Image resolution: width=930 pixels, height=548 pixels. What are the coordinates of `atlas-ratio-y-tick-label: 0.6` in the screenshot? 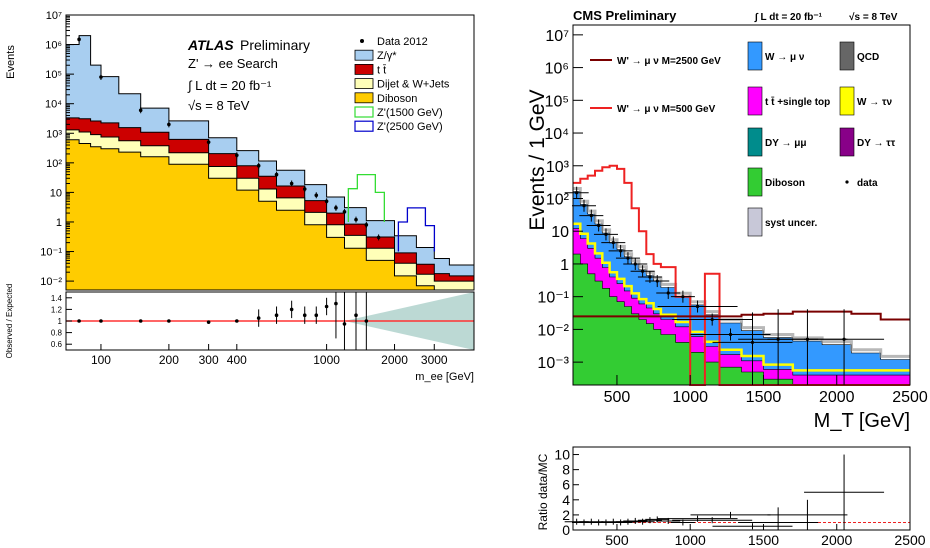 It's located at (57, 344).